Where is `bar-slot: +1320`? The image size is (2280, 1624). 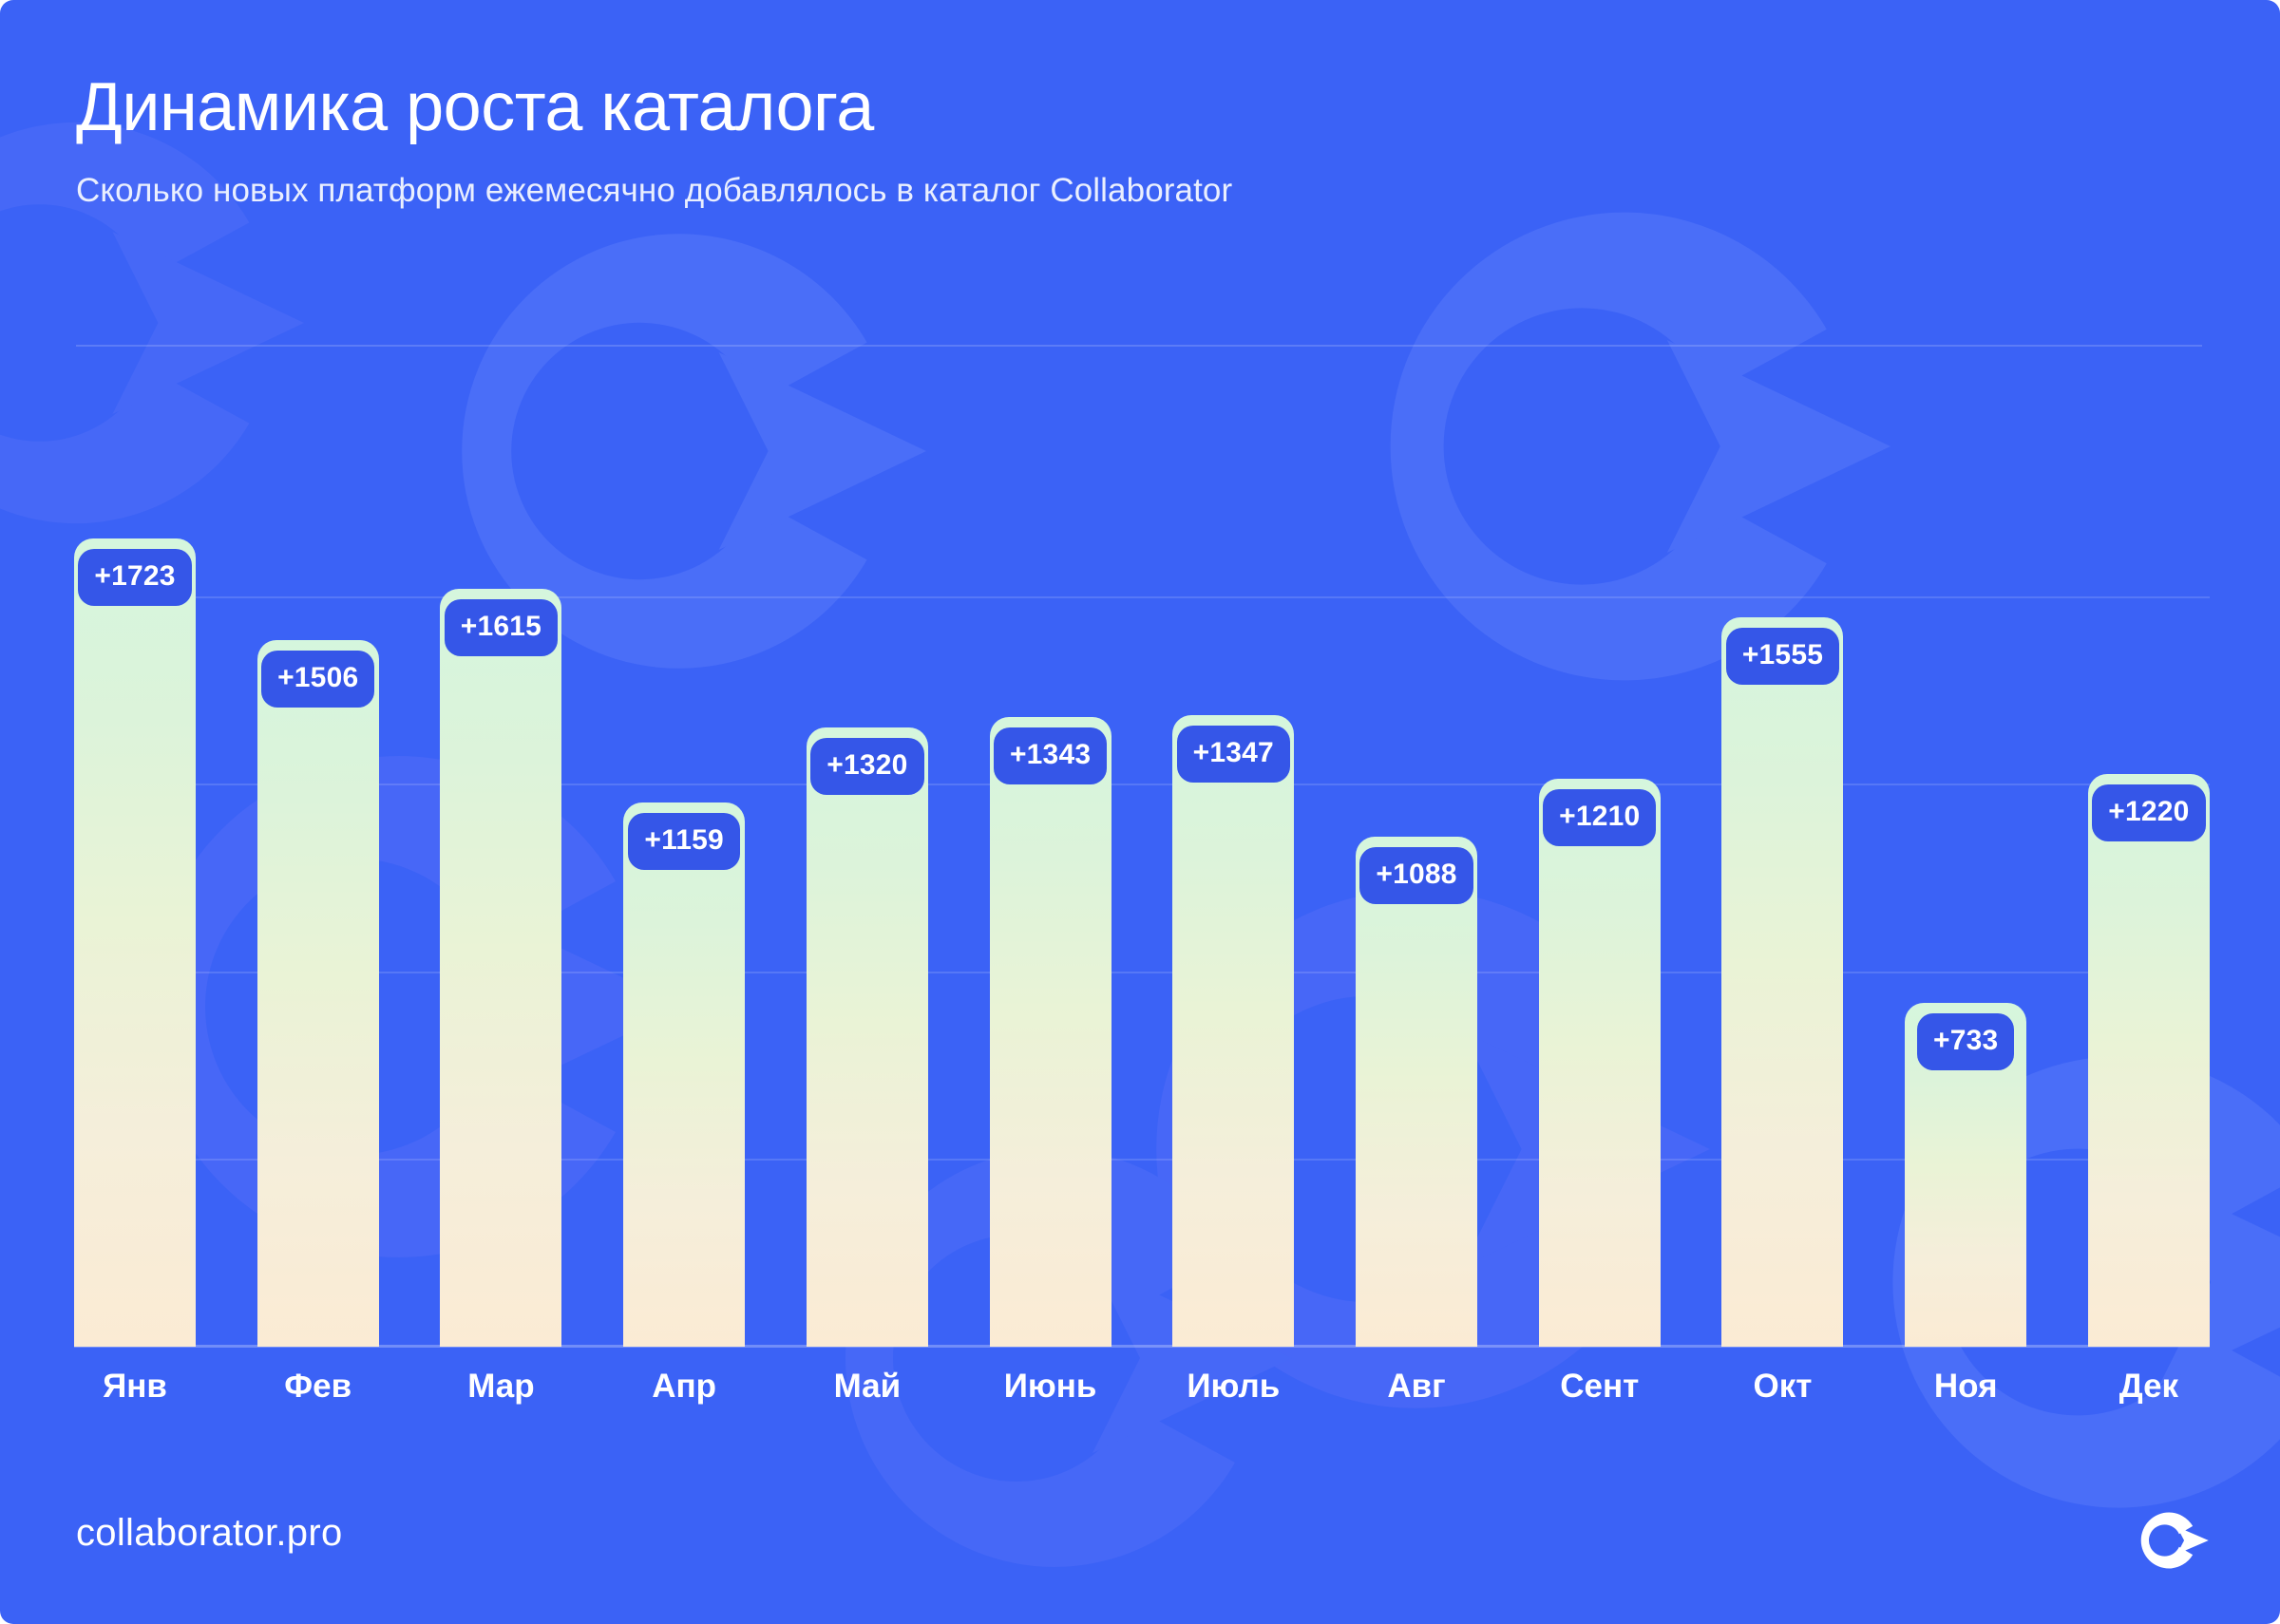 bar-slot: +1320 is located at coordinates (867, 877).